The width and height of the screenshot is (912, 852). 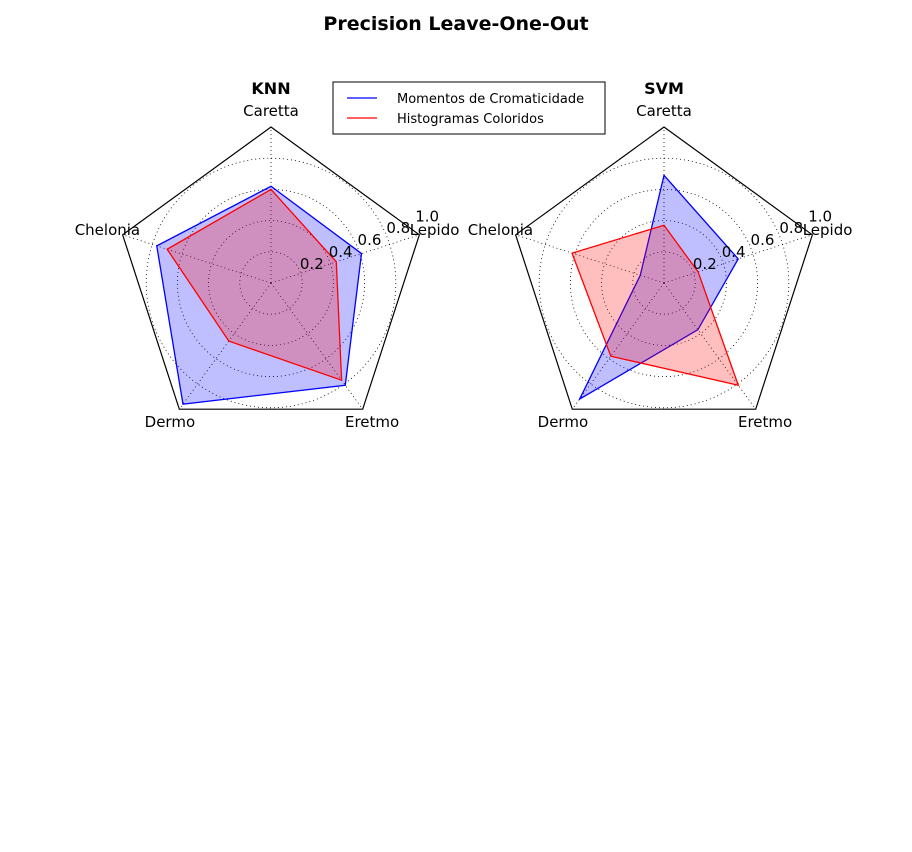 I want to click on subplot-title-svm: SVM, so click(x=664, y=88).